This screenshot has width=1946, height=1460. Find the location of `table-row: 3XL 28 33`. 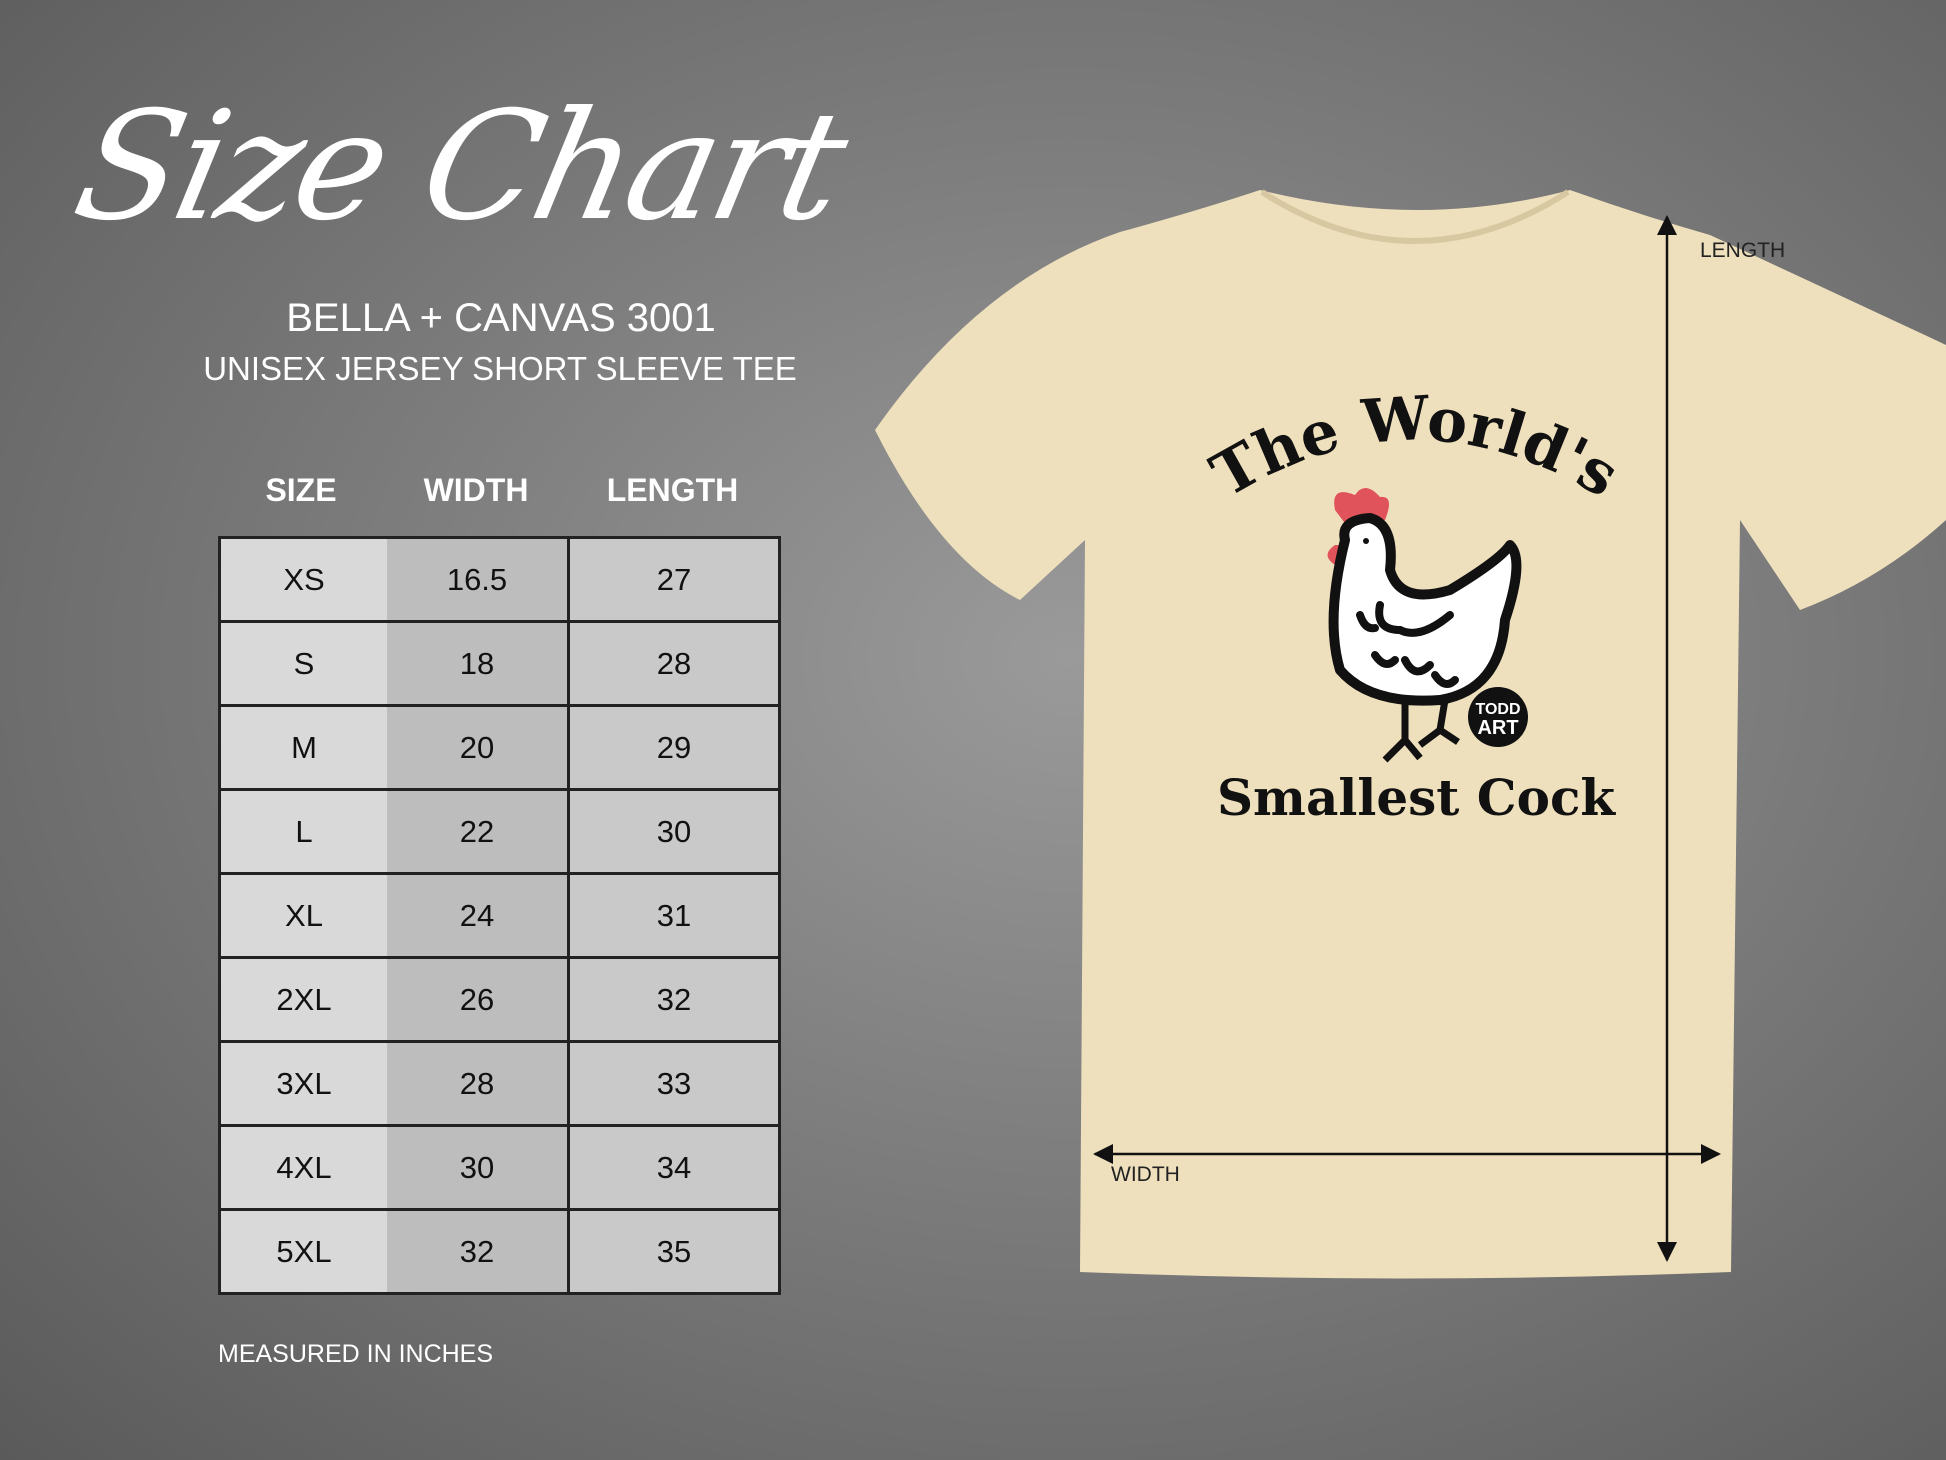

table-row: 3XL 28 33 is located at coordinates (499, 1083).